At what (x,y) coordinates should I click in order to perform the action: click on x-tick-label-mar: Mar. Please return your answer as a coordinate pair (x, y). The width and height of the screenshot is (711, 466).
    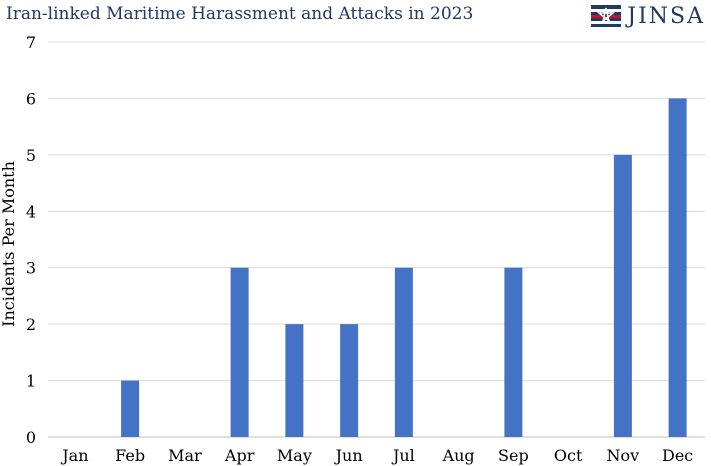
    Looking at the image, I should click on (185, 455).